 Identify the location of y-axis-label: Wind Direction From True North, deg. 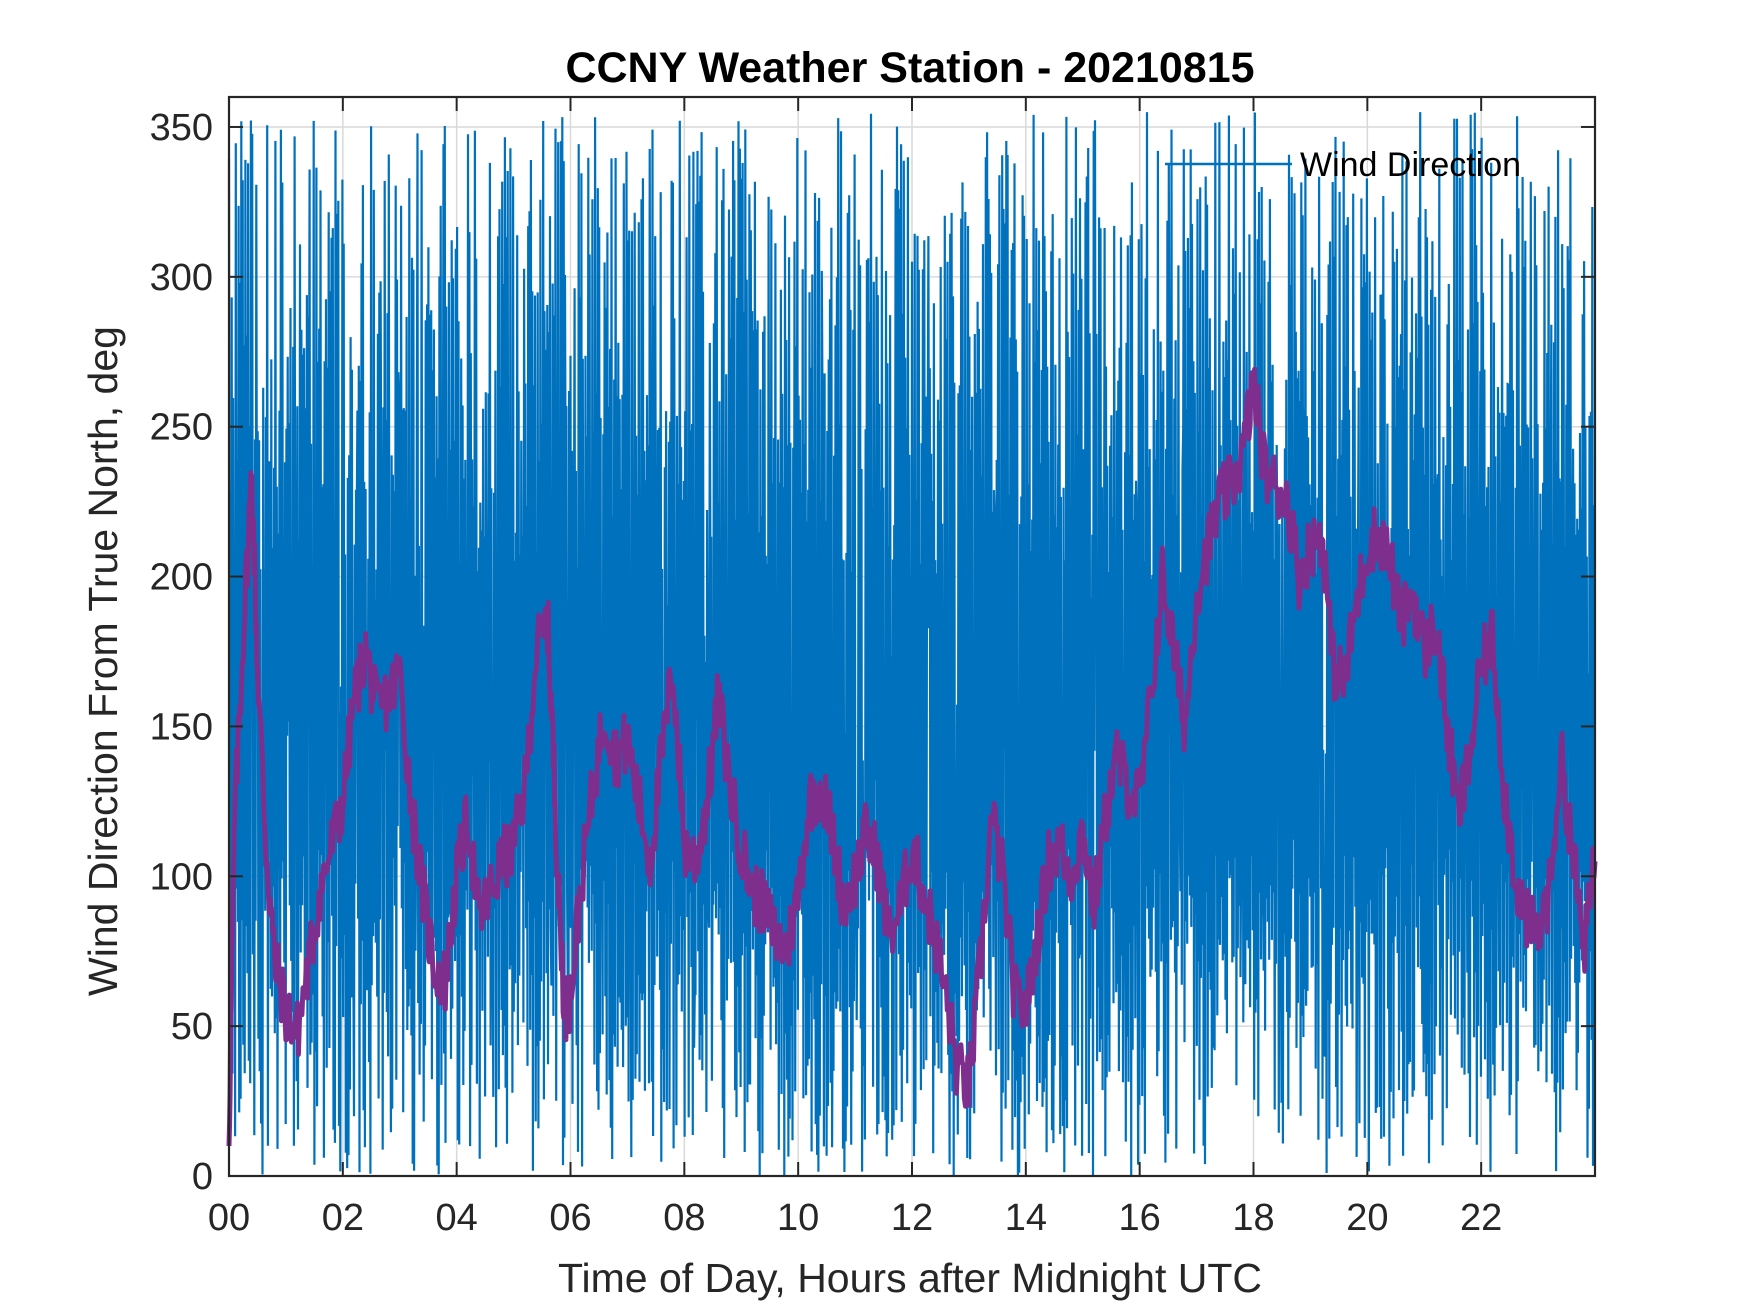
(103, 661).